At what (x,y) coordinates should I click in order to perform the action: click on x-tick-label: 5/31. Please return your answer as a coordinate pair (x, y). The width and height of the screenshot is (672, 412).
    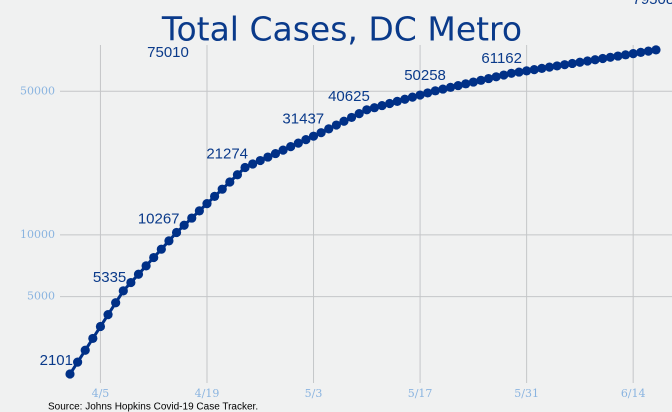
    Looking at the image, I should click on (526, 393).